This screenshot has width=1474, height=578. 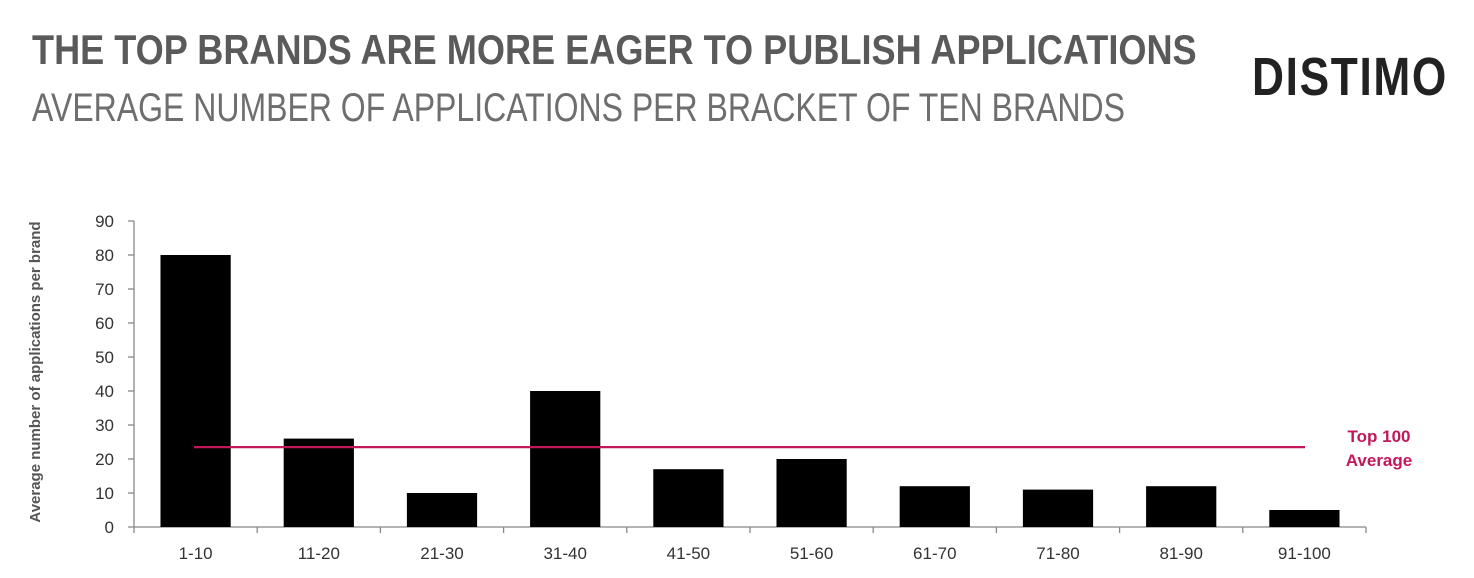 I want to click on y-tick-label: 90, so click(x=104, y=221).